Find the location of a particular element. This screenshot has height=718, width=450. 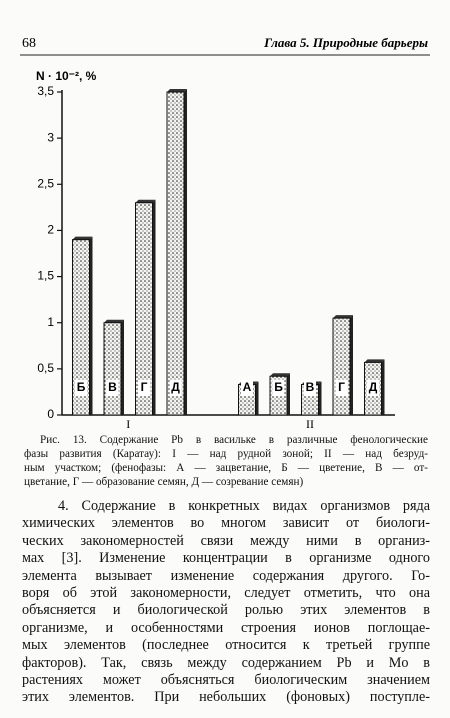

y-tick-label: 1 is located at coordinates (50, 322).